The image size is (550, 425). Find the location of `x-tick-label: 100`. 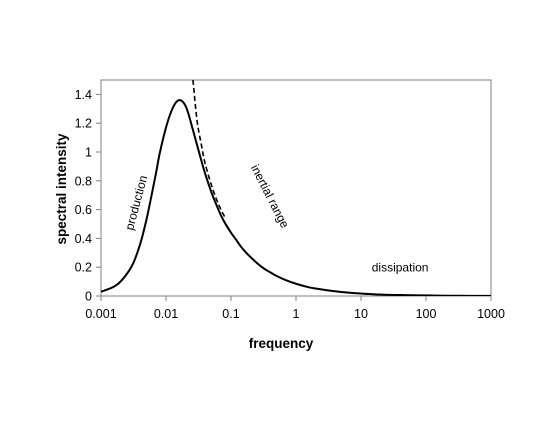

x-tick-label: 100 is located at coordinates (426, 314).